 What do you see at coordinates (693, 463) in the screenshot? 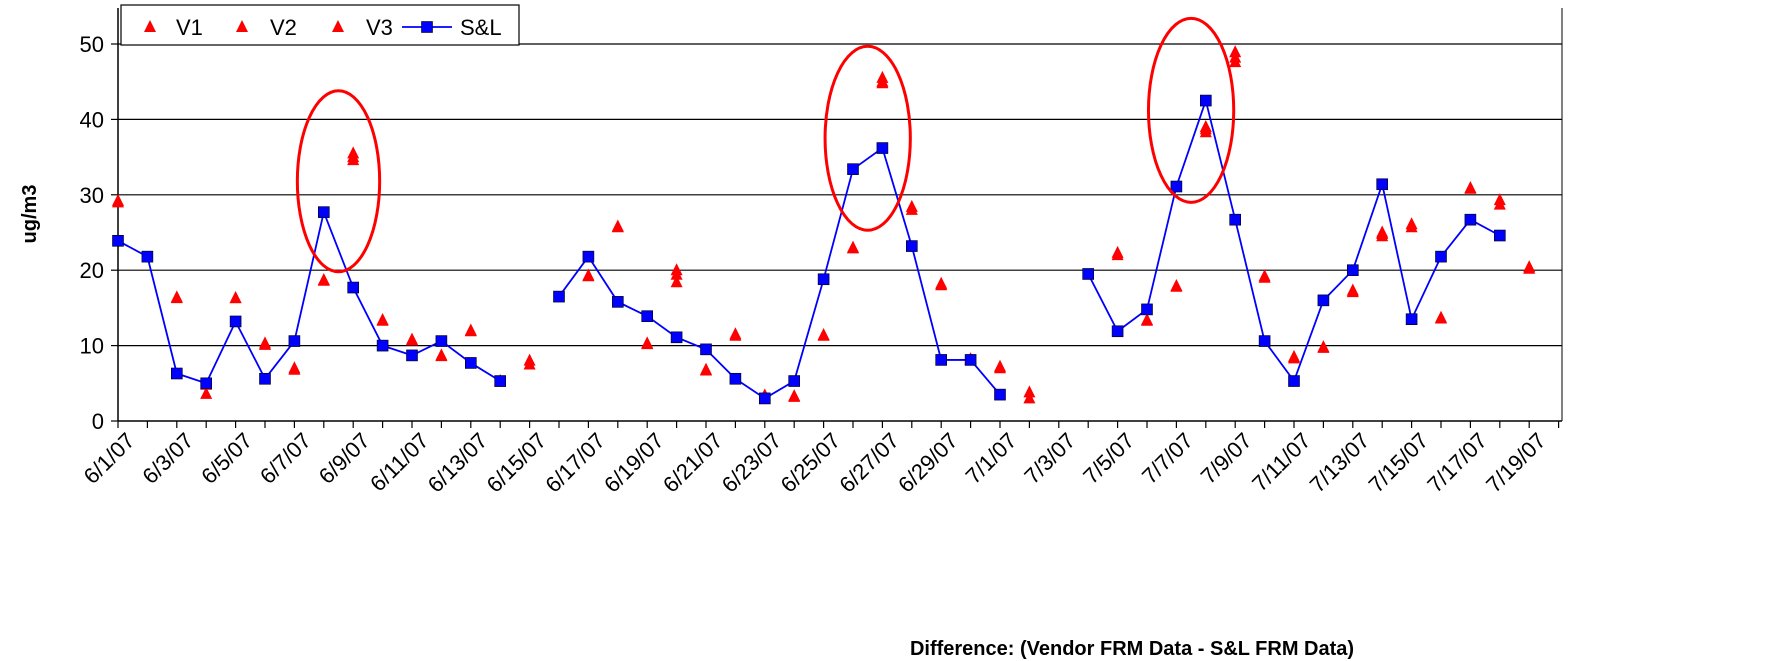
I see `x-tick-label: 6/21/07` at bounding box center [693, 463].